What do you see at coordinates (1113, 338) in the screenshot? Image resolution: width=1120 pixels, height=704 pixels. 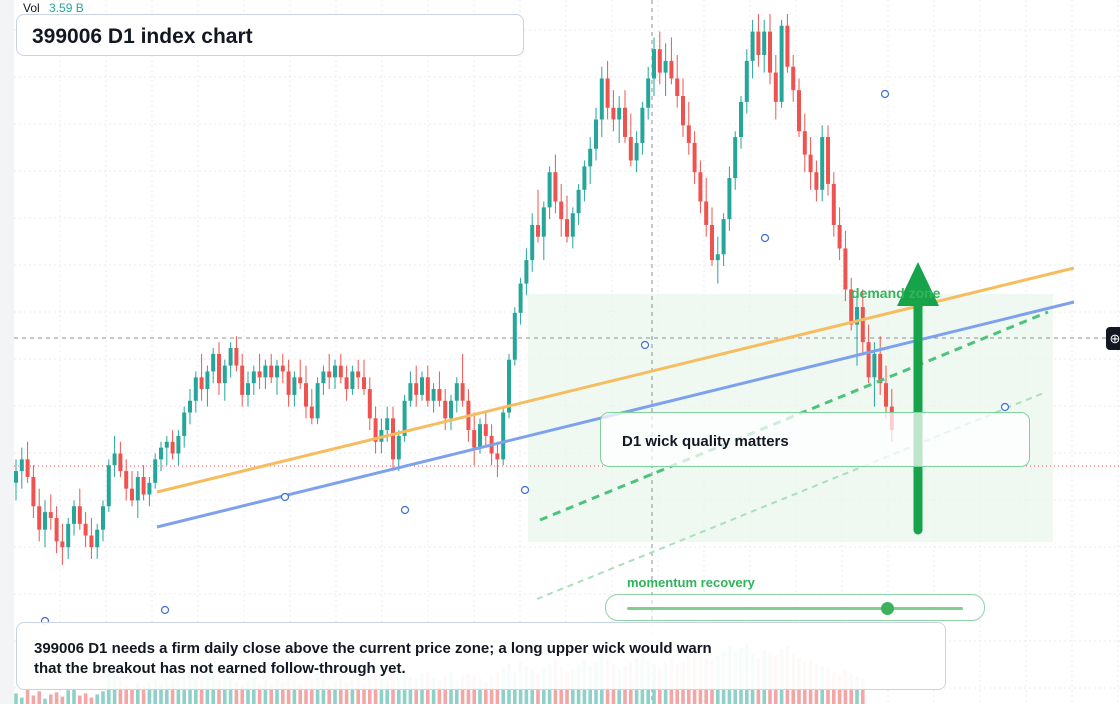 I see `crosshair-add-icon: ⊕` at bounding box center [1113, 338].